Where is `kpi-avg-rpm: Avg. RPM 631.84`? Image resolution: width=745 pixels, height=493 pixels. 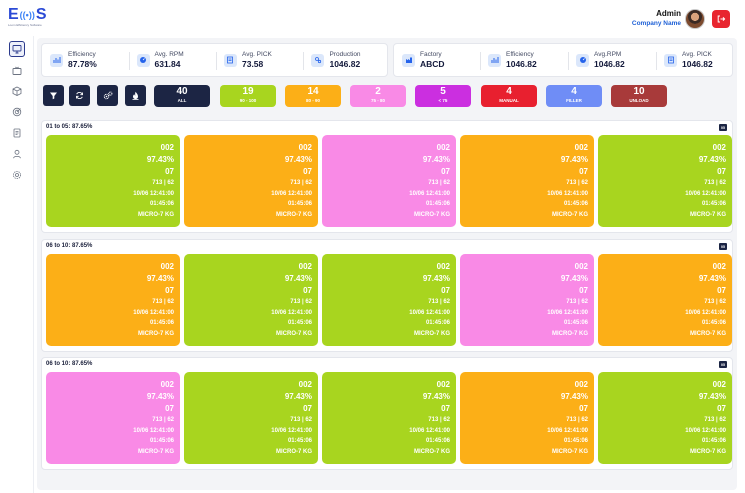
kpi-avg-rpm: Avg. RPM 631.84 is located at coordinates (172, 60).